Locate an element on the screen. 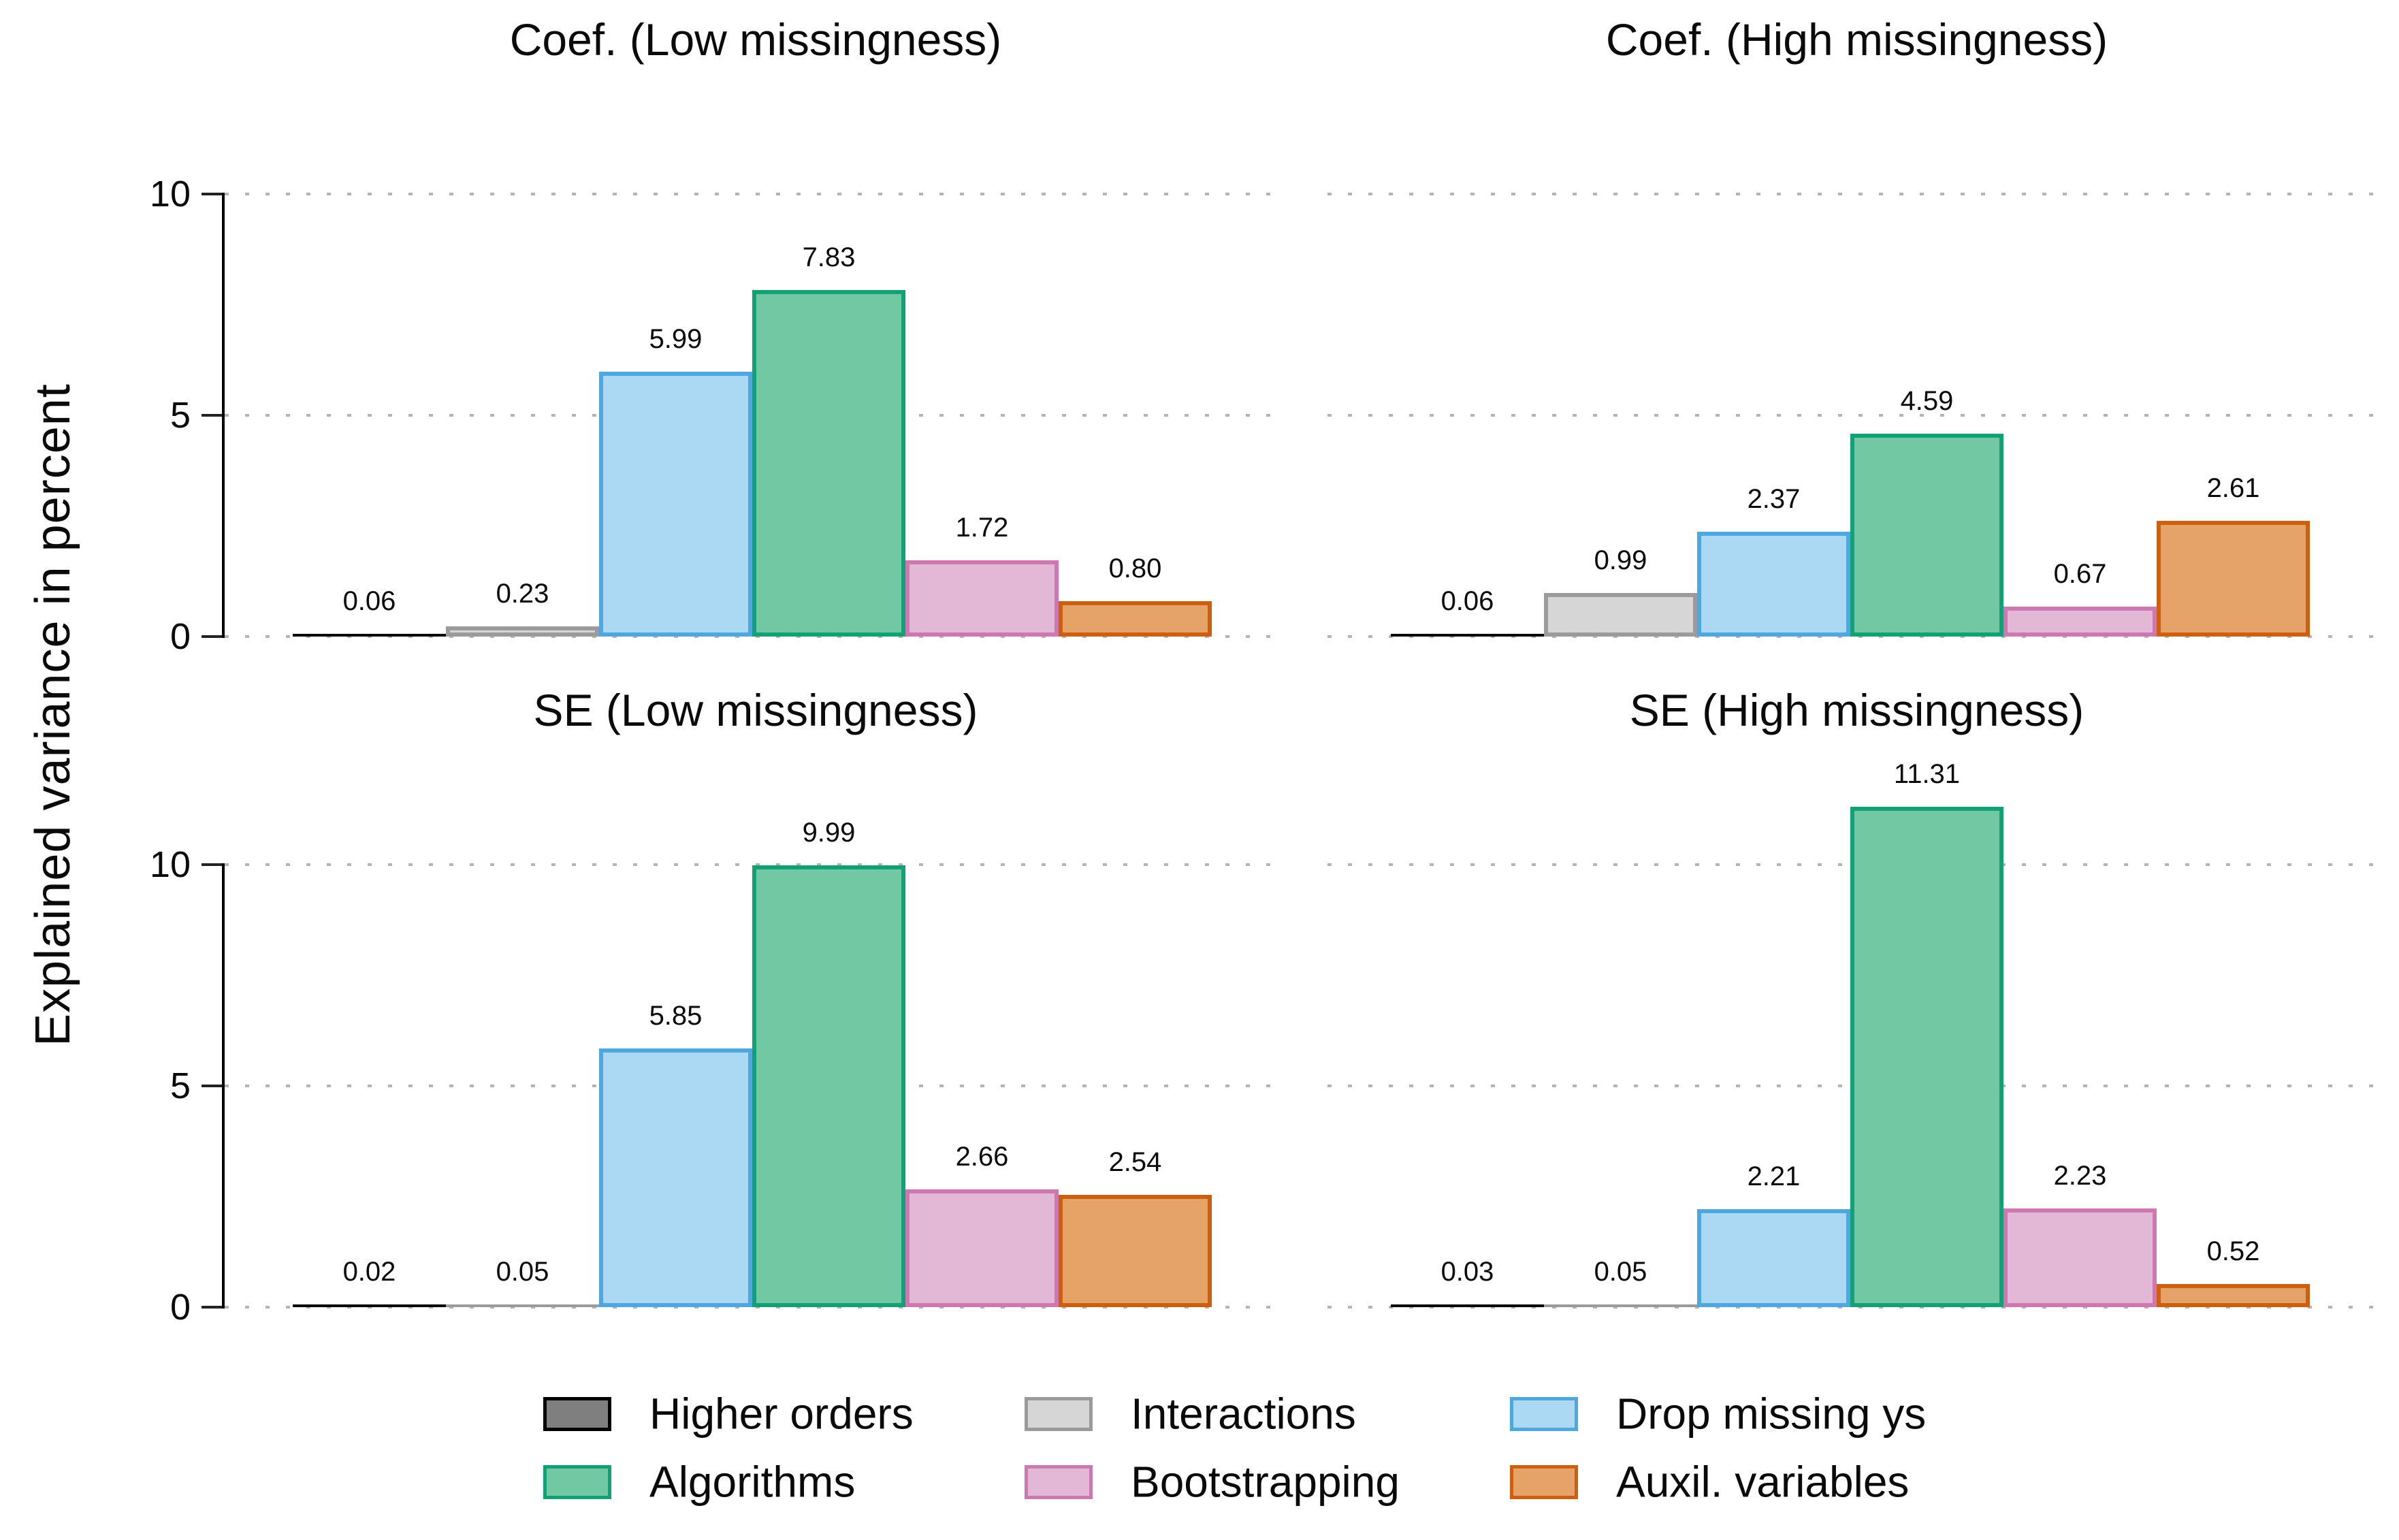  legend-swatch-algorithms is located at coordinates (577, 1482).